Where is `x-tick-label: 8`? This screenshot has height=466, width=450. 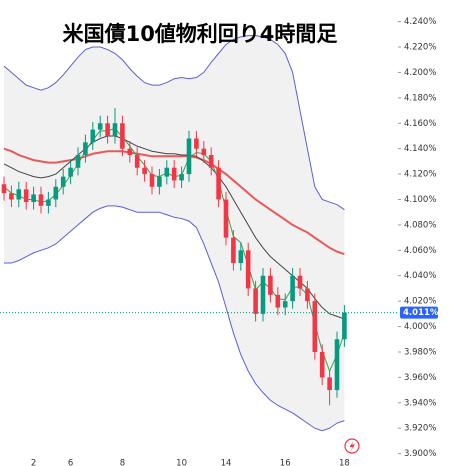 x-tick-label: 8 is located at coordinates (122, 462).